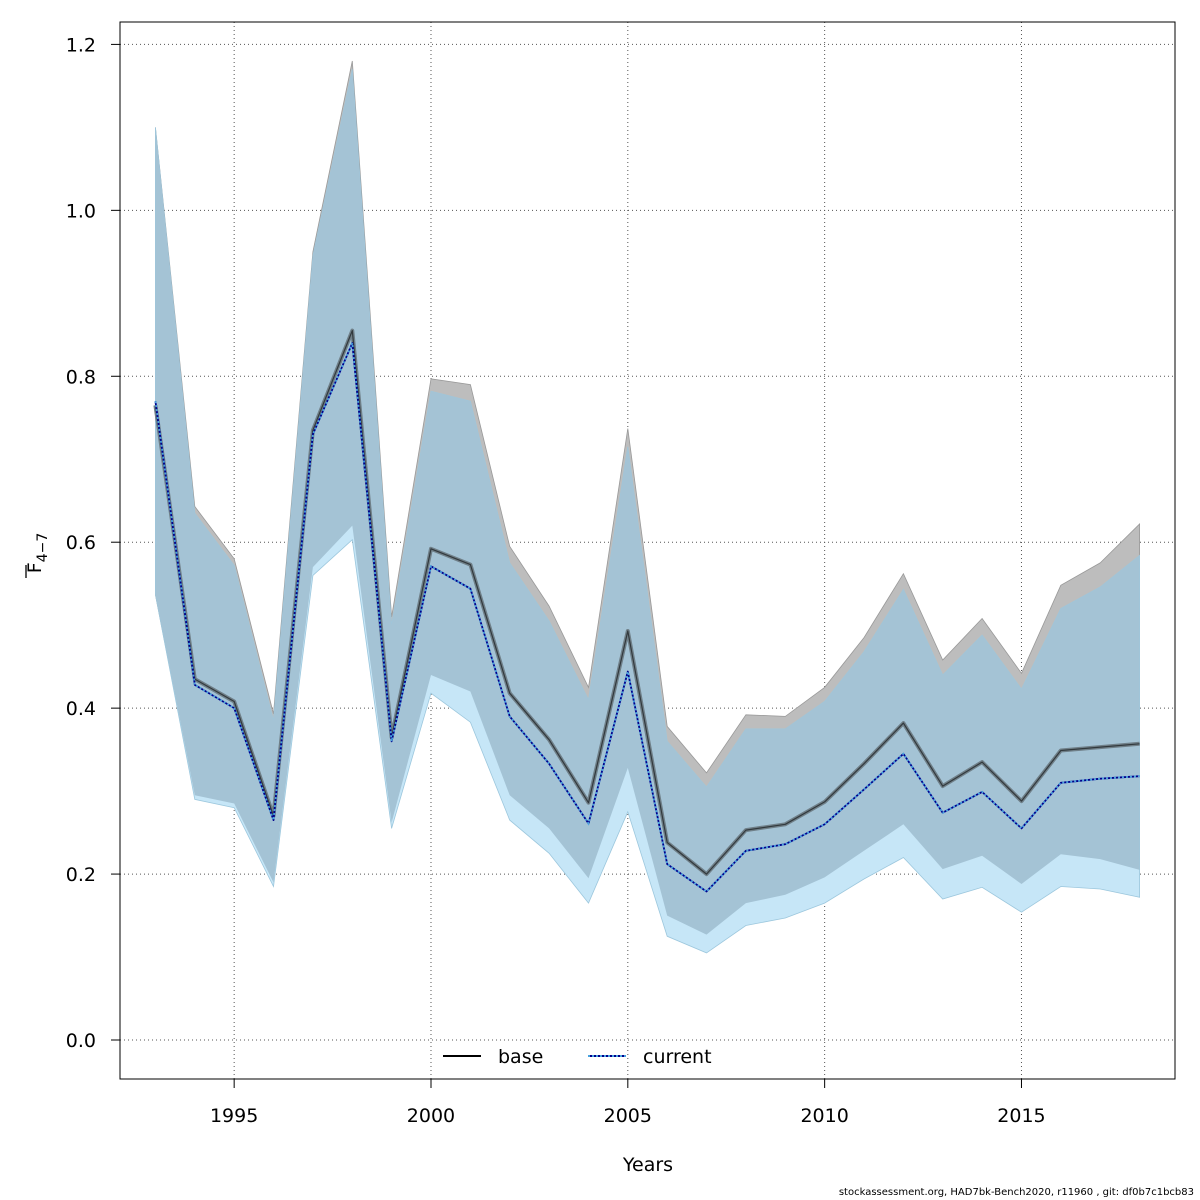  What do you see at coordinates (81, 1041) in the screenshot?
I see `y-tick-label: 0.0` at bounding box center [81, 1041].